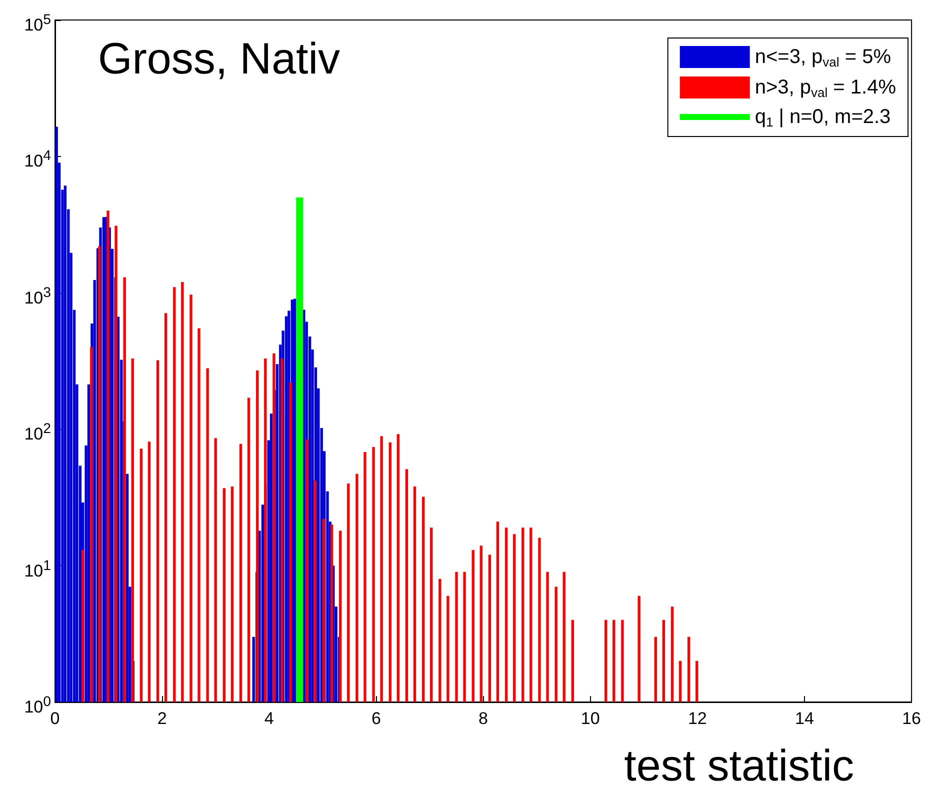  What do you see at coordinates (739, 766) in the screenshot?
I see `x-axis-title: test statistic` at bounding box center [739, 766].